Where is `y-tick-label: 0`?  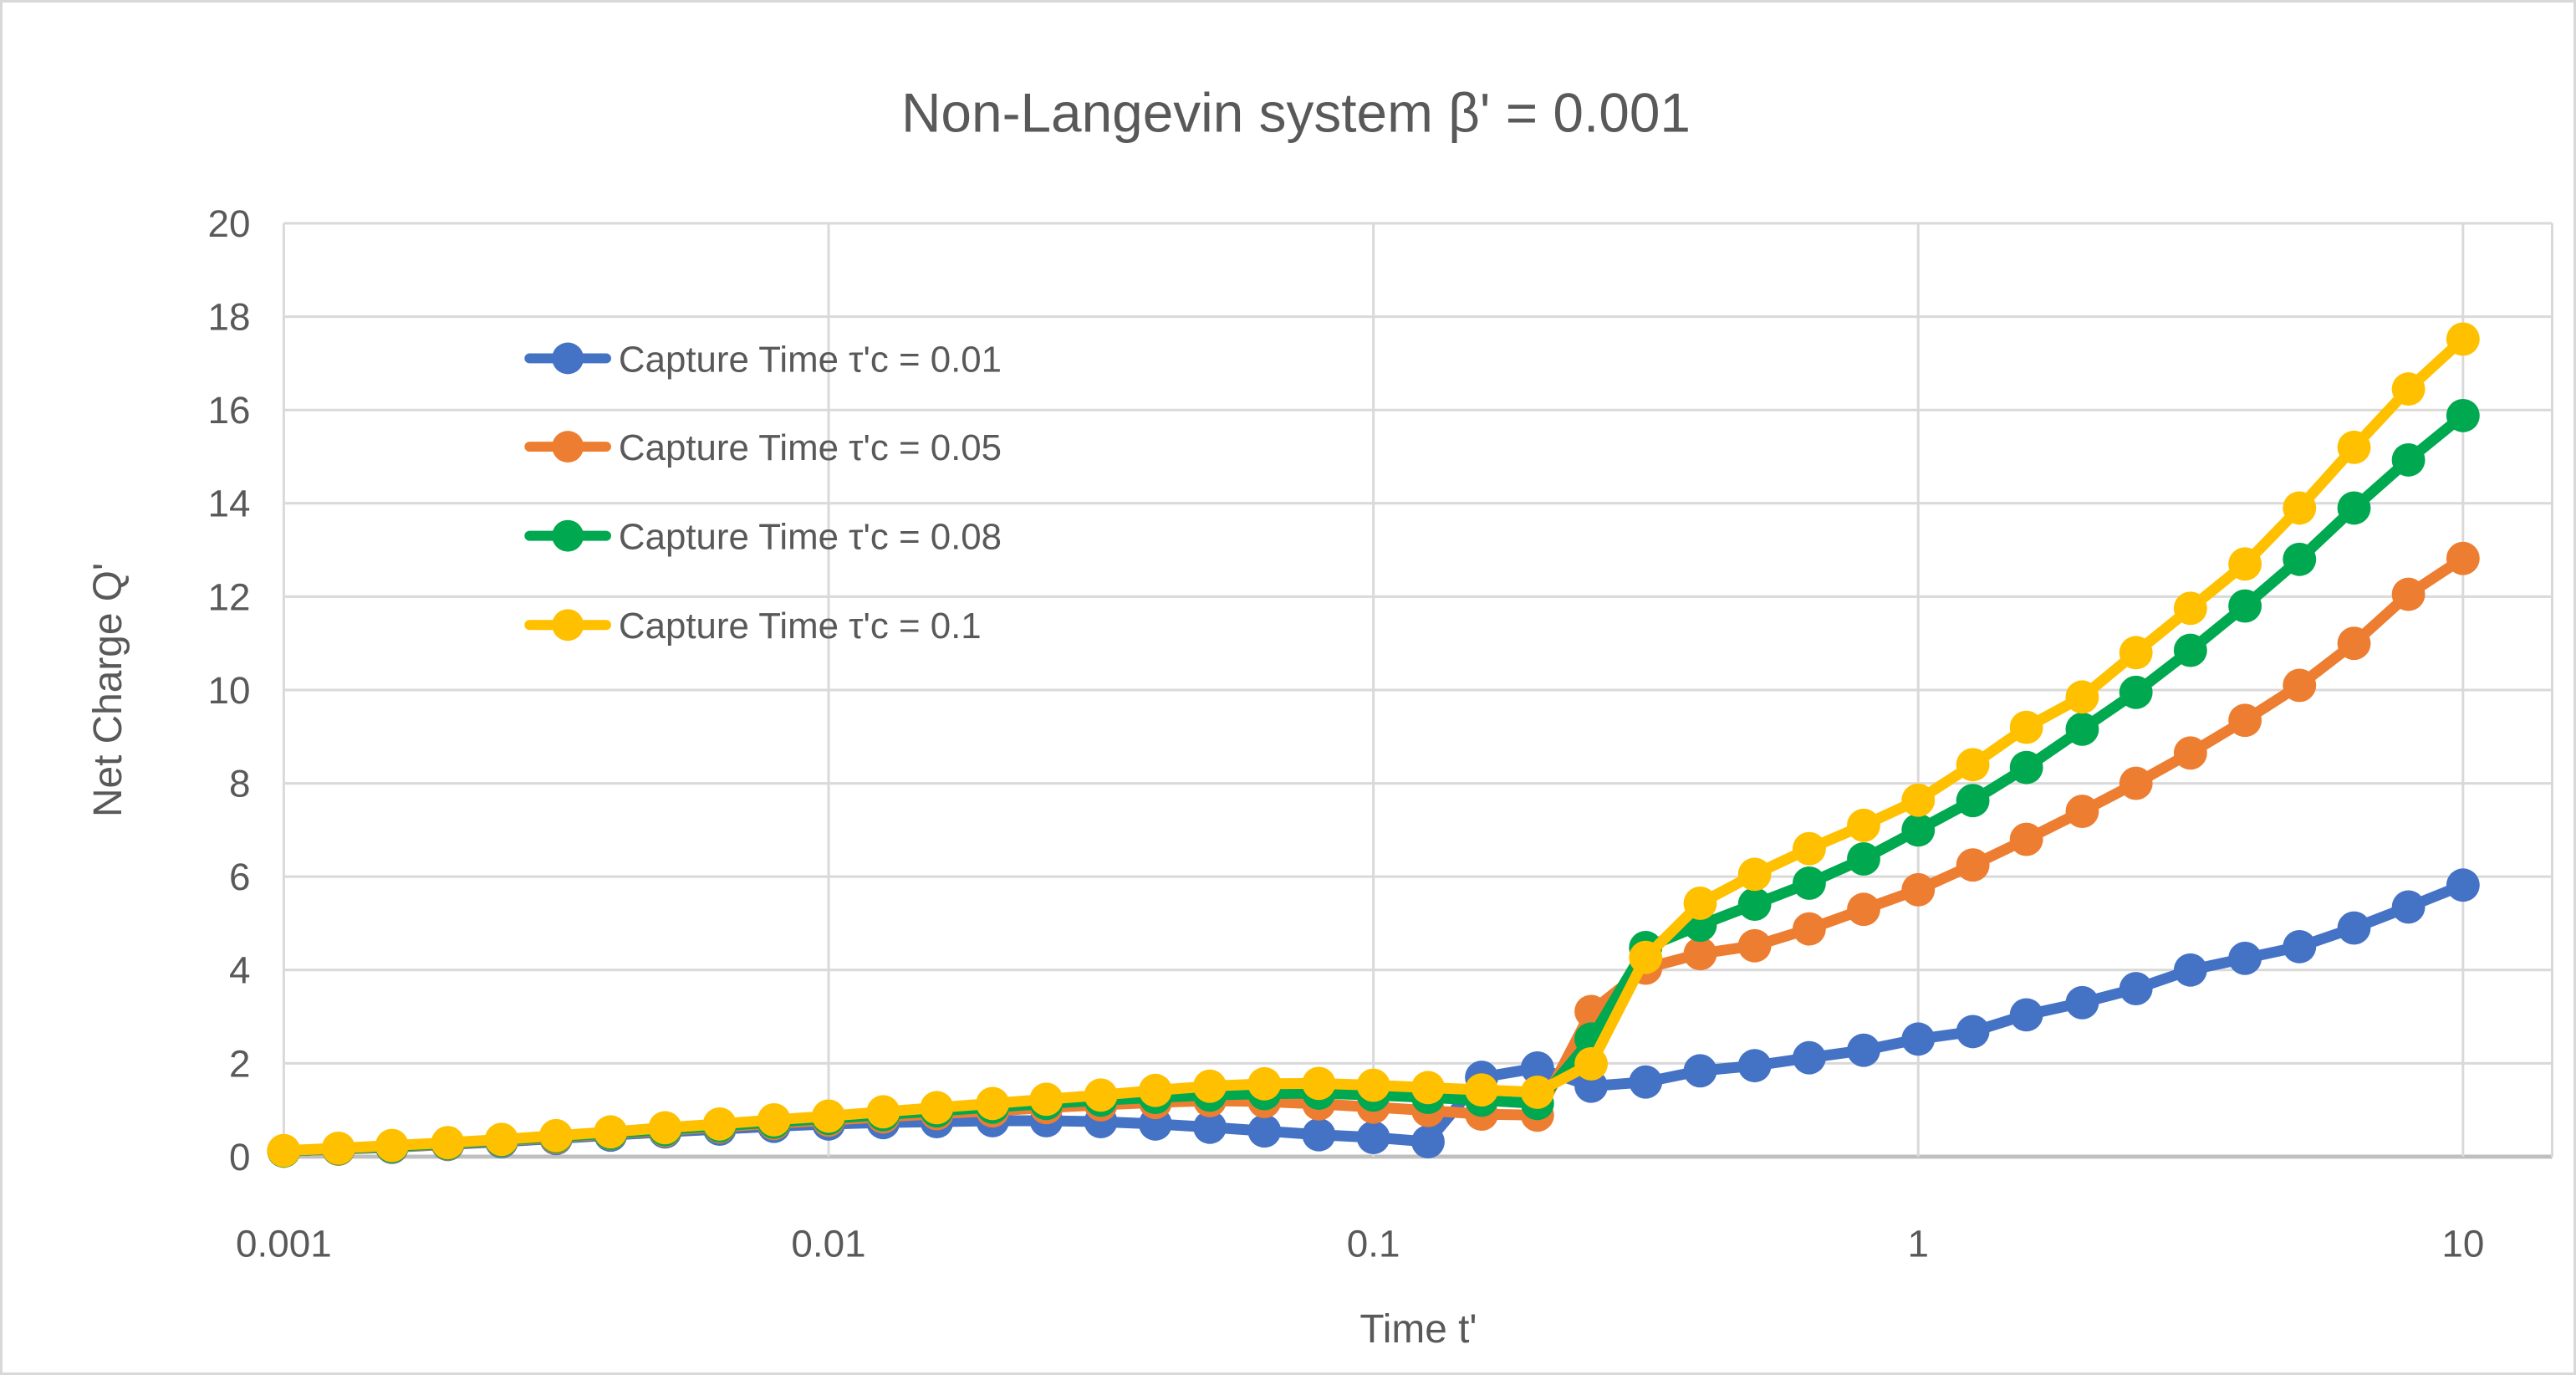 y-tick-label: 0 is located at coordinates (240, 1157).